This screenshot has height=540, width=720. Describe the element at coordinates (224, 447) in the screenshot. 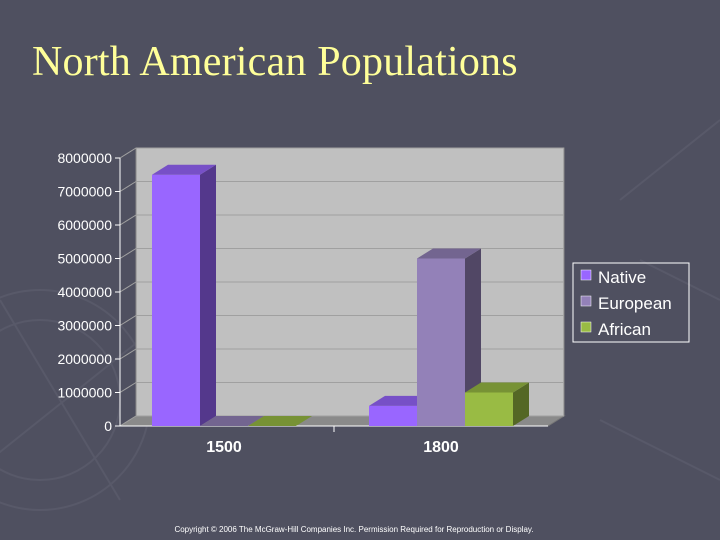

I see `x-tick-label: 1500` at that location.